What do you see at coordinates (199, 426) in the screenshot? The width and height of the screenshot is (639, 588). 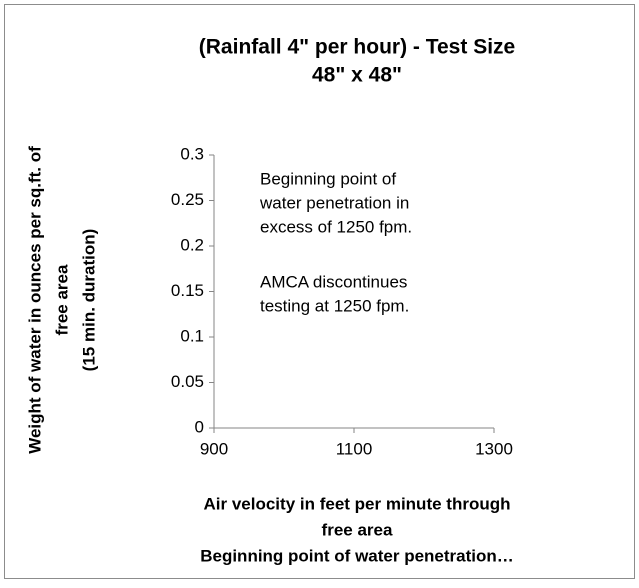 I see `y-tick-label: 0` at bounding box center [199, 426].